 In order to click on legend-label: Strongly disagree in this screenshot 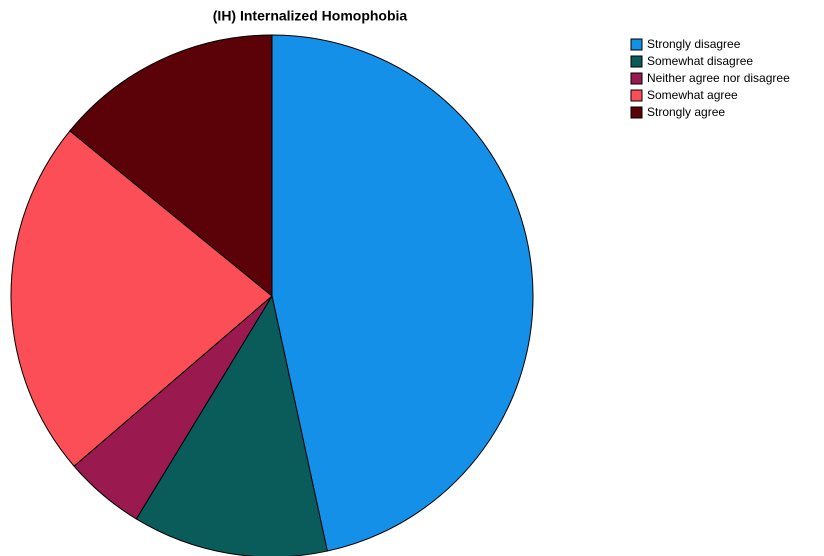, I will do `click(694, 44)`.